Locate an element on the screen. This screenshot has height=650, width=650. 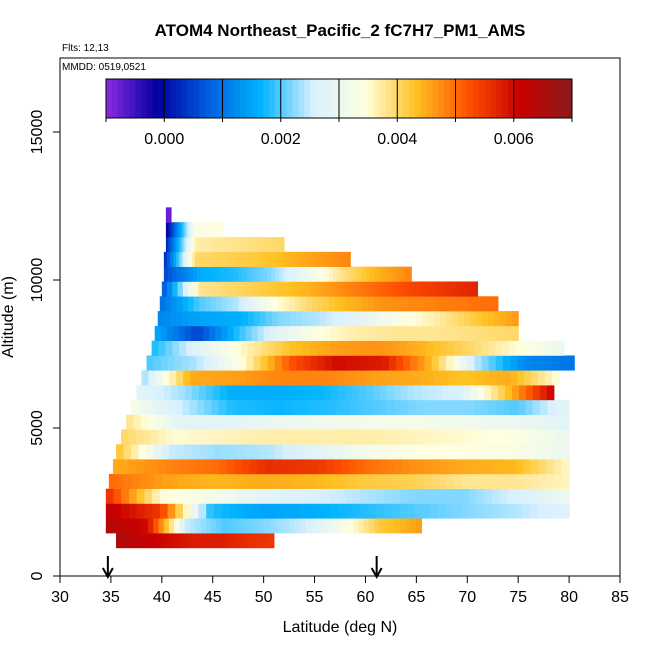
x-tick-label: 50 is located at coordinates (264, 597).